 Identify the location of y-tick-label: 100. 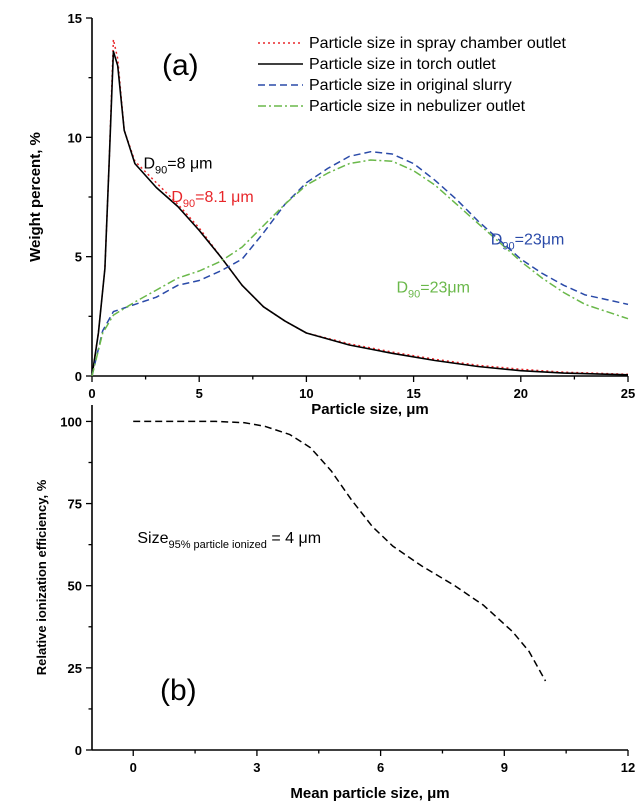
(71, 421).